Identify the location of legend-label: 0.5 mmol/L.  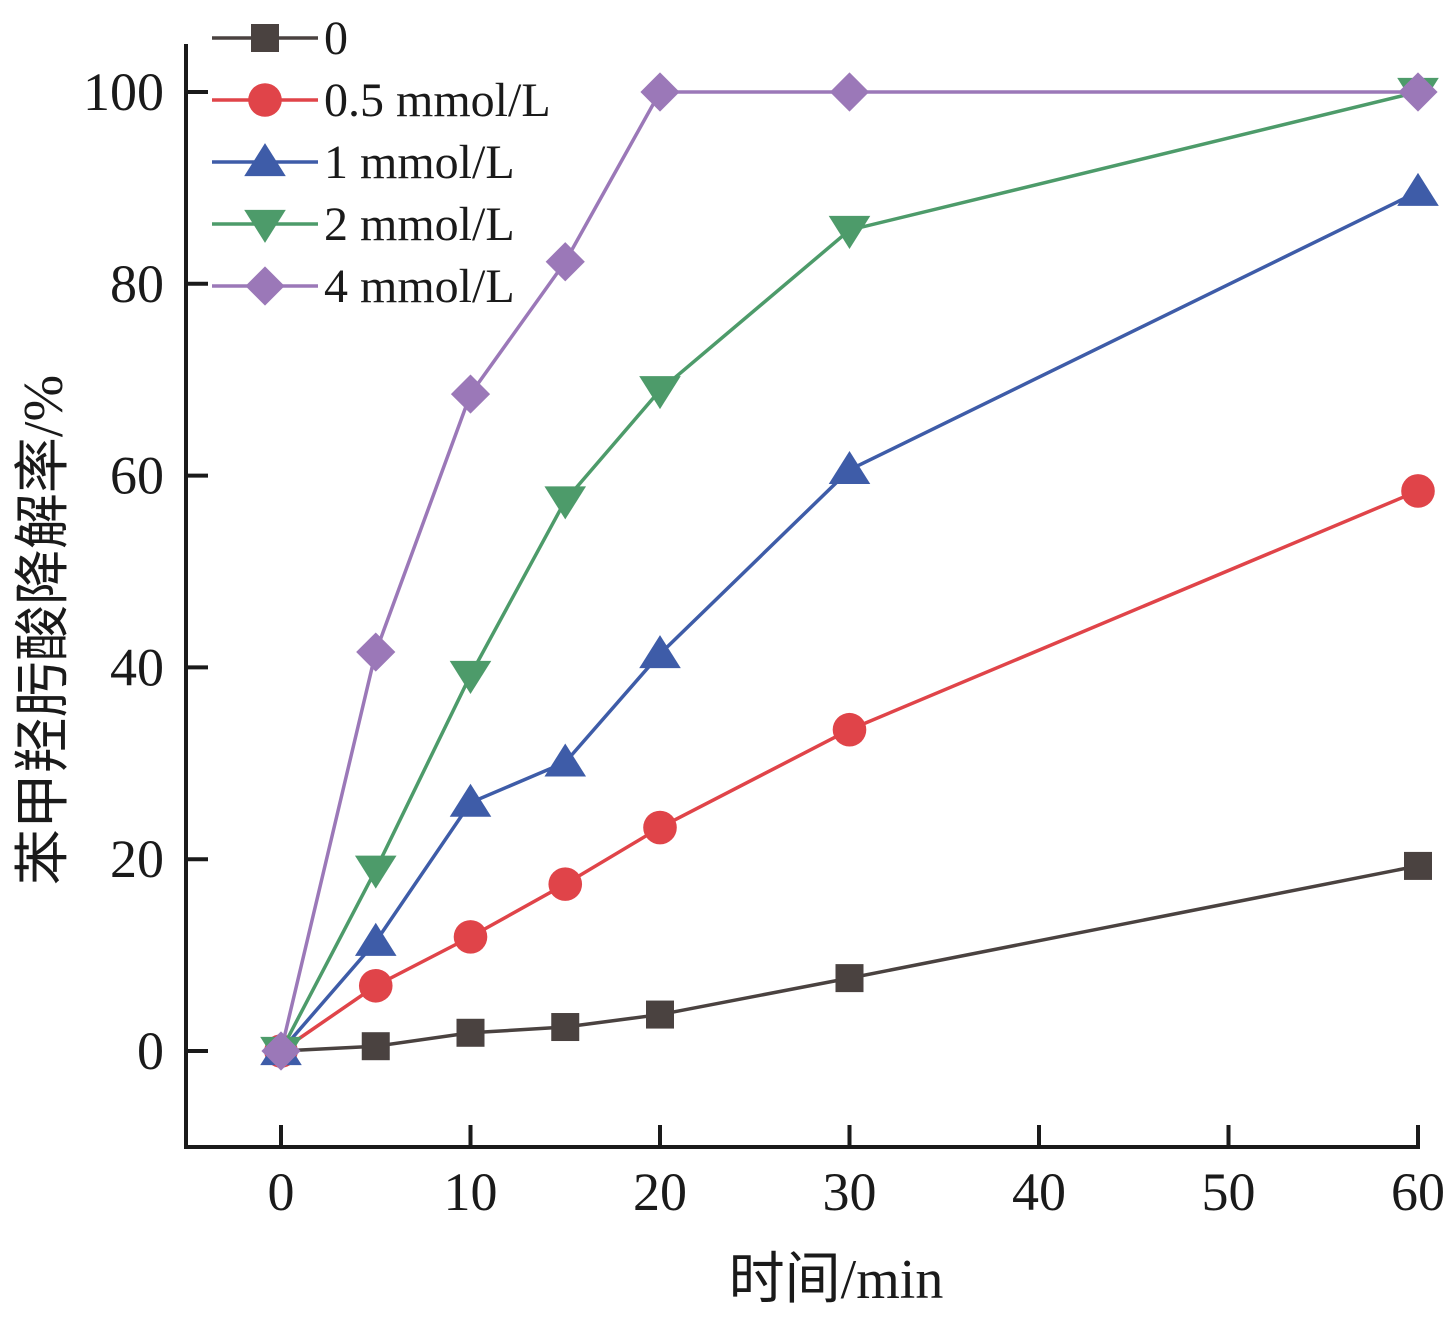
(437, 100).